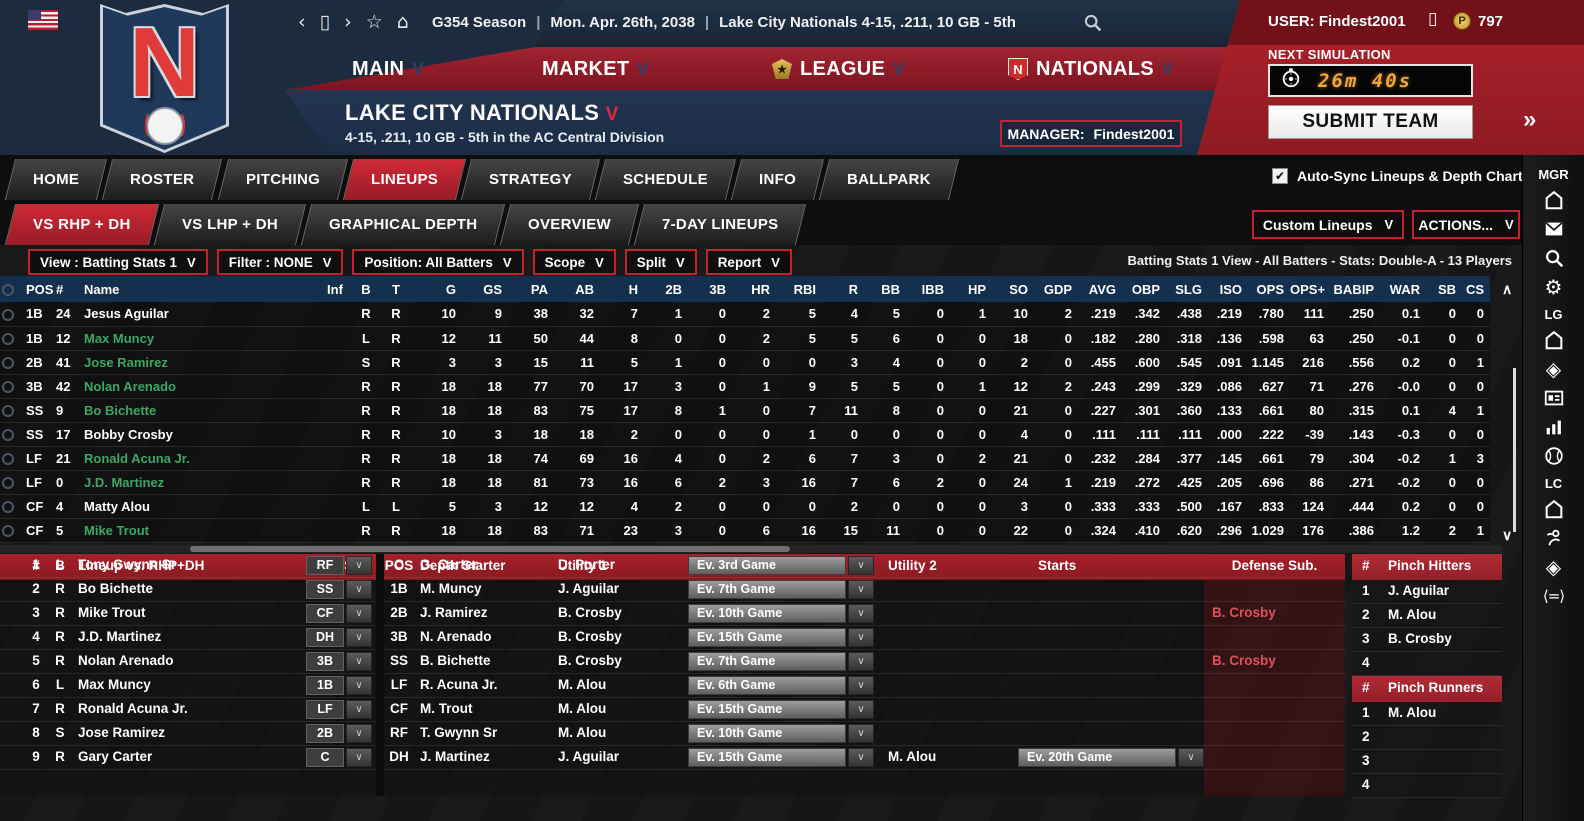  What do you see at coordinates (660, 262) in the screenshot?
I see `filter-dropdown-split: Split` at bounding box center [660, 262].